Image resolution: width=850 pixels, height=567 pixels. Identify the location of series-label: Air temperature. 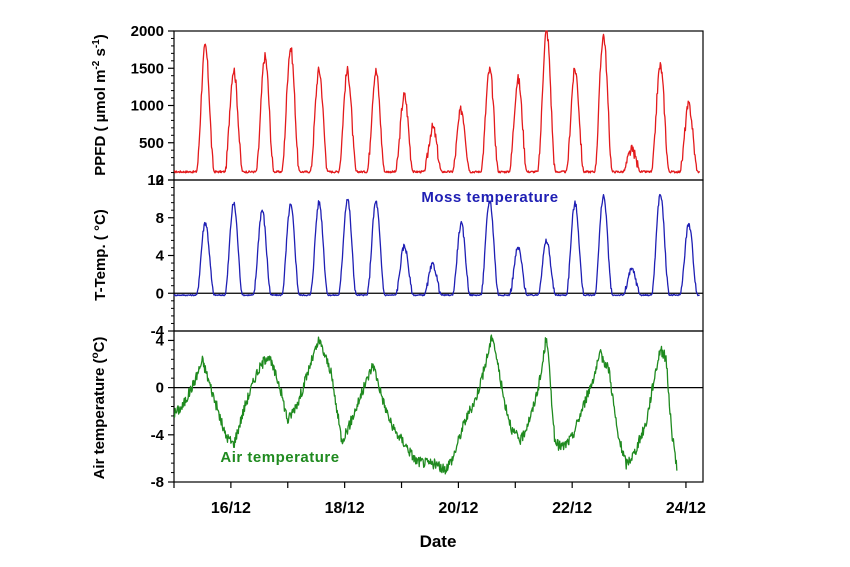
(279, 457).